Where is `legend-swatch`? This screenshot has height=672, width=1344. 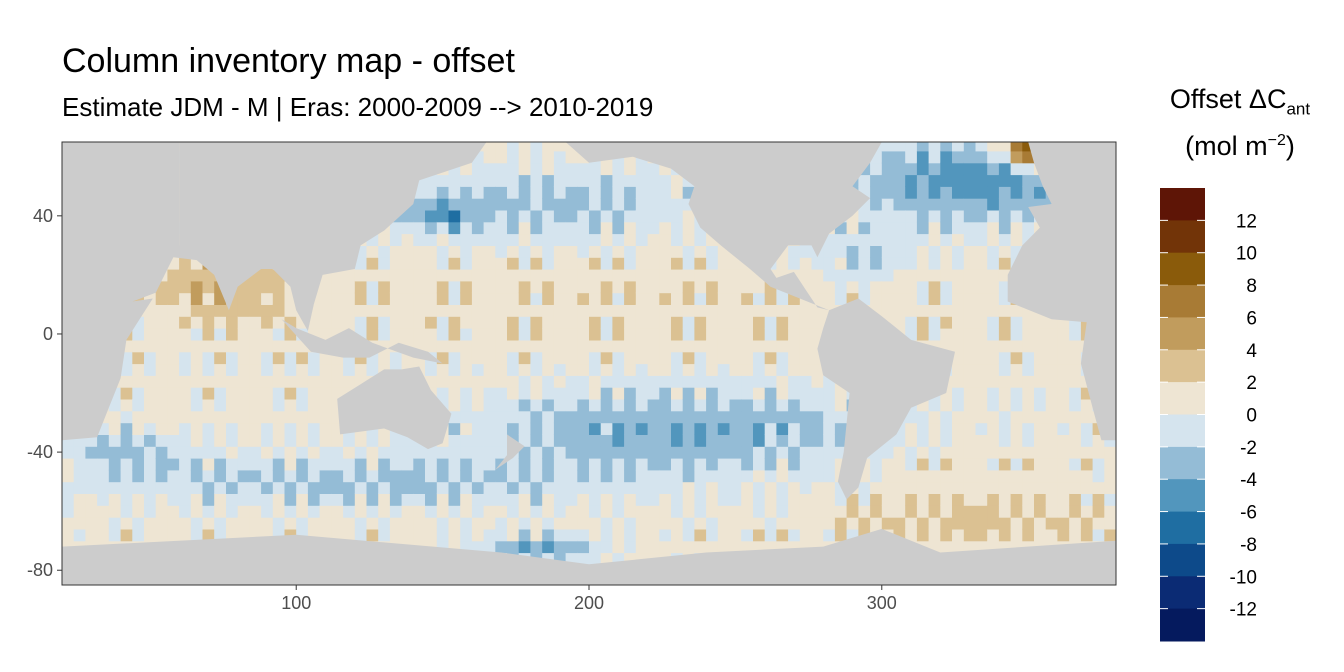 legend-swatch is located at coordinates (1182, 528).